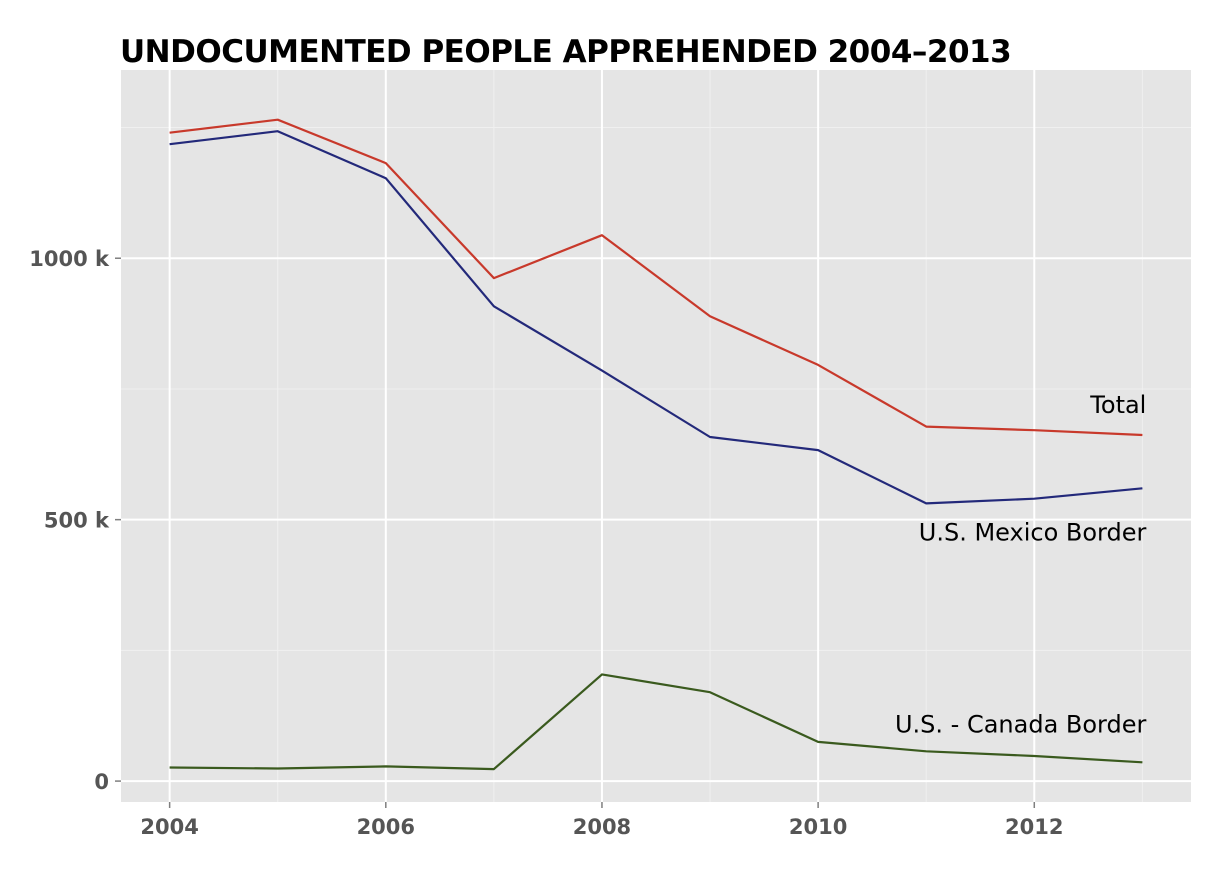  Describe the element at coordinates (69, 259) in the screenshot. I see `y-tick-label: 1000 k` at that location.